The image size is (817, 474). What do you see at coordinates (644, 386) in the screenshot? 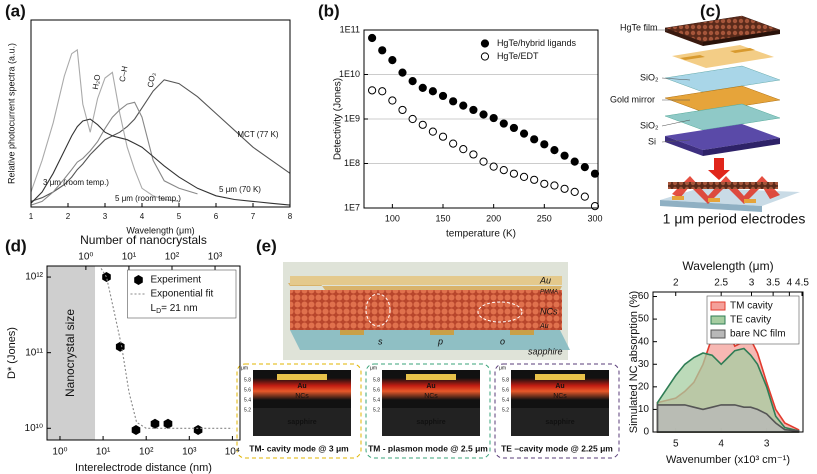
I see `y-tick-label: 20` at bounding box center [644, 386].